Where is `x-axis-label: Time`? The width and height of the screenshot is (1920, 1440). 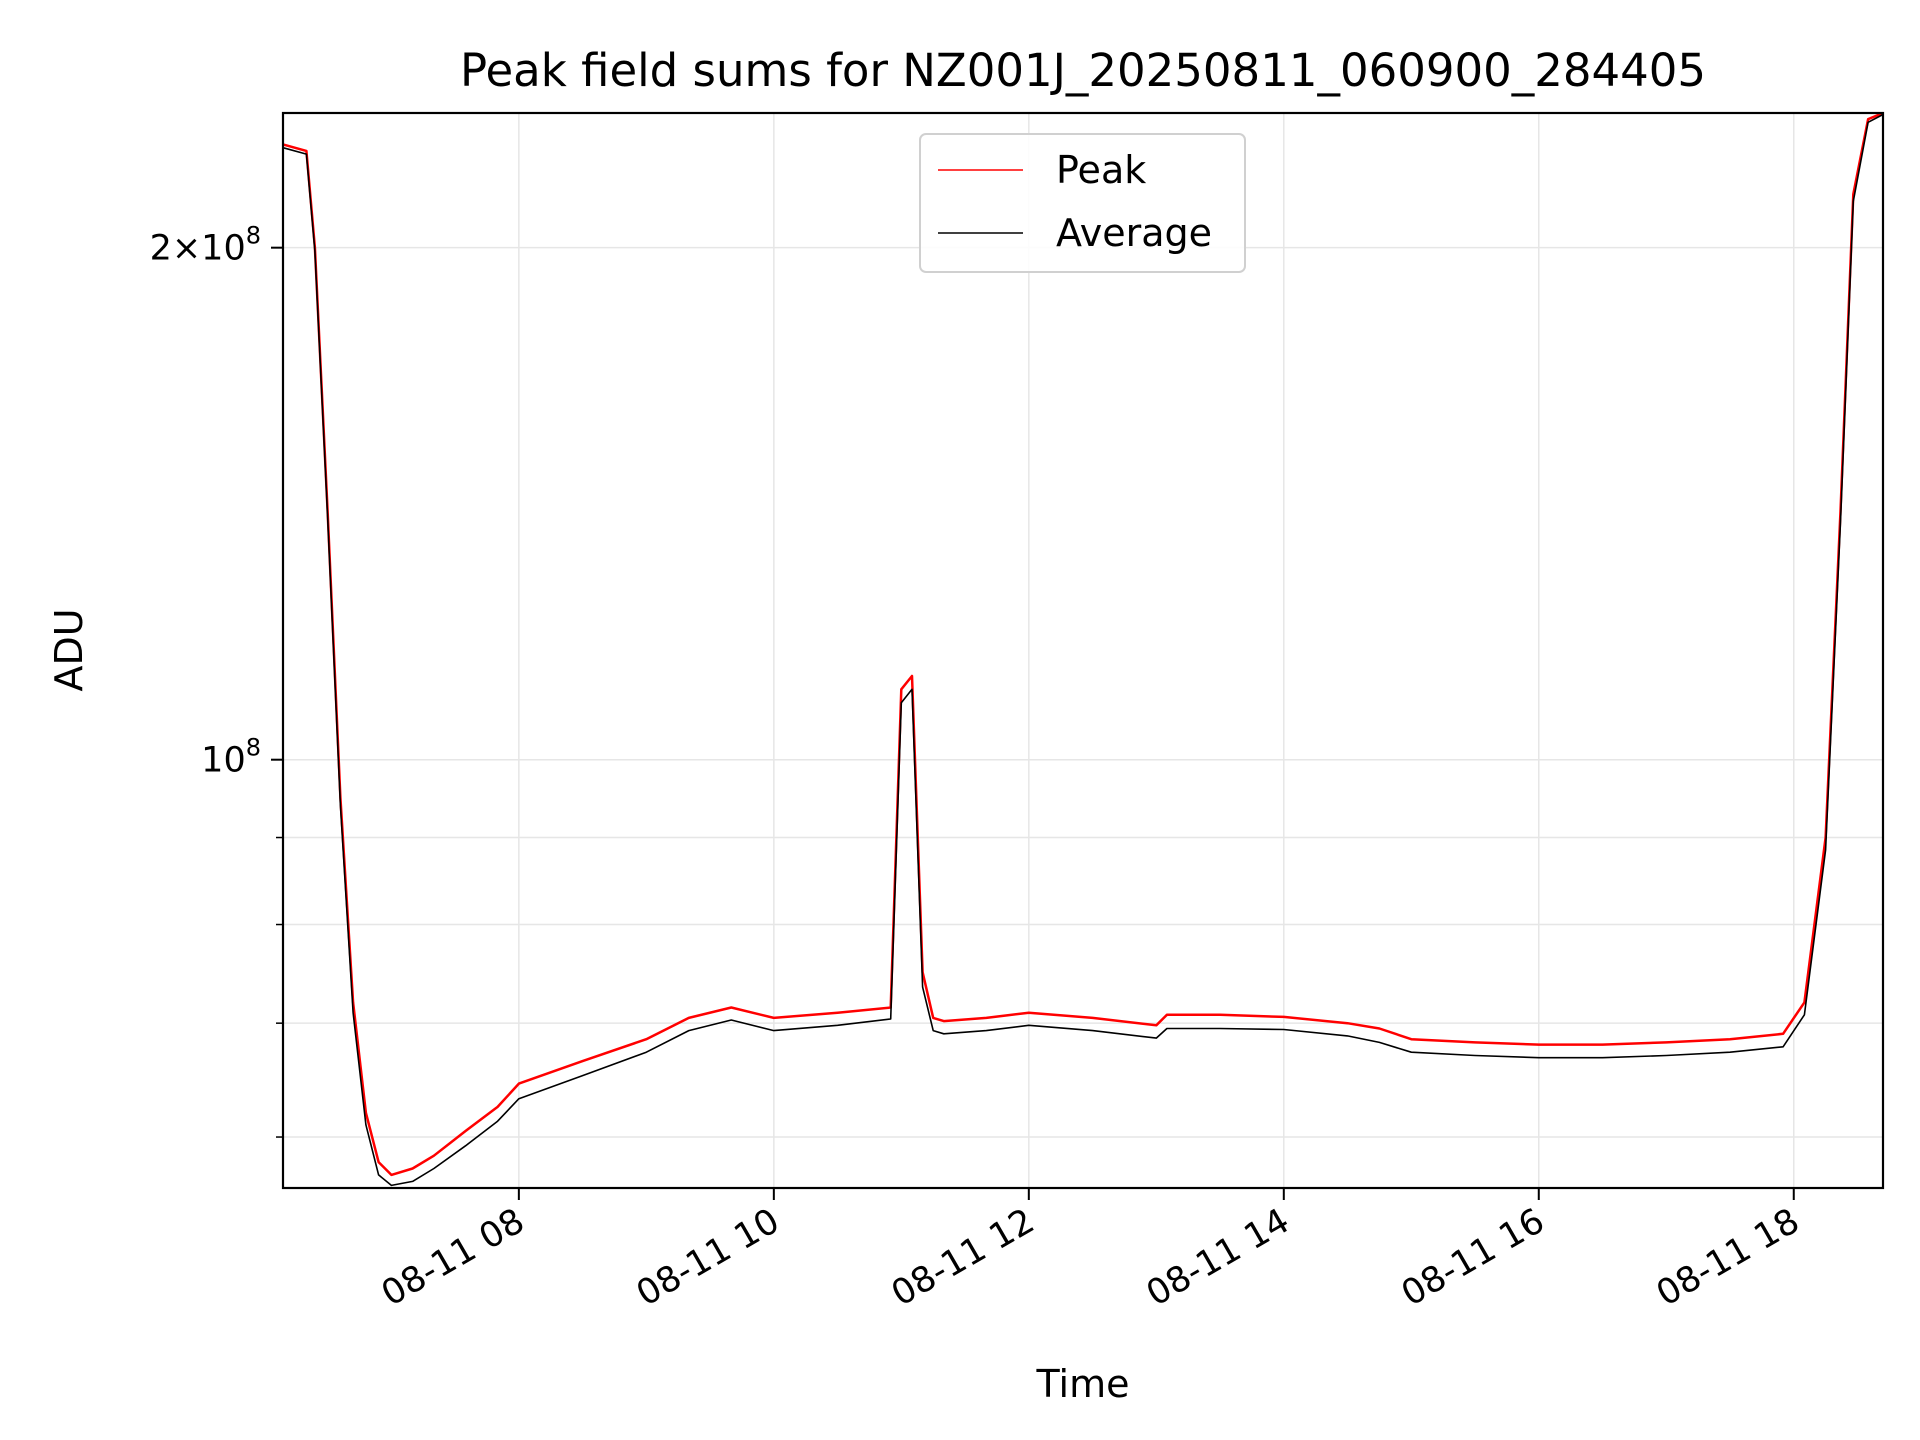 x-axis-label: Time is located at coordinates (1083, 1384).